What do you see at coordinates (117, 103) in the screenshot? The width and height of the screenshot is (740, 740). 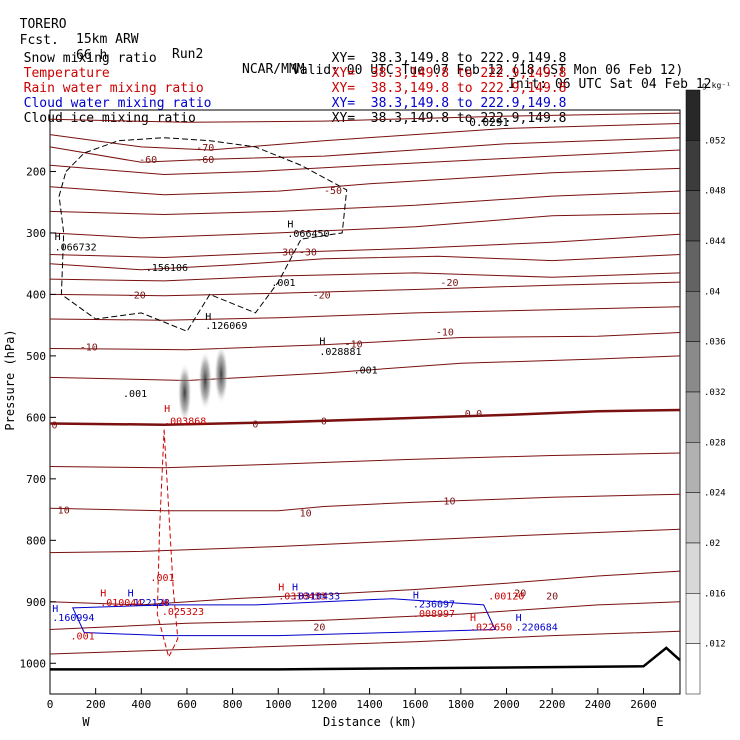 I see `field-name: Cloud water mixing ratio` at bounding box center [117, 103].